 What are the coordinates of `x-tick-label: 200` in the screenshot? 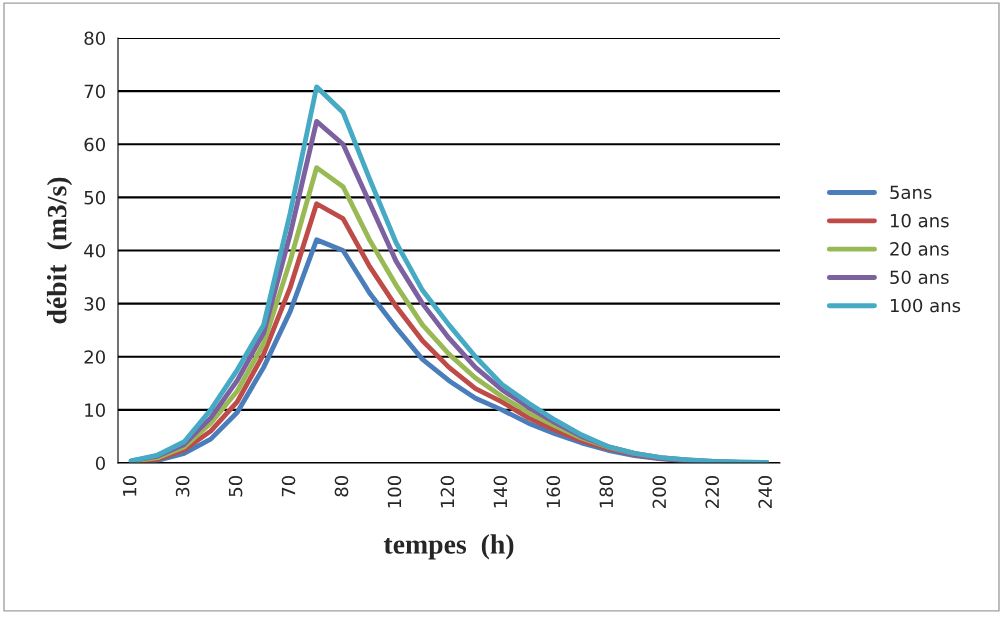 It's located at (659, 492).